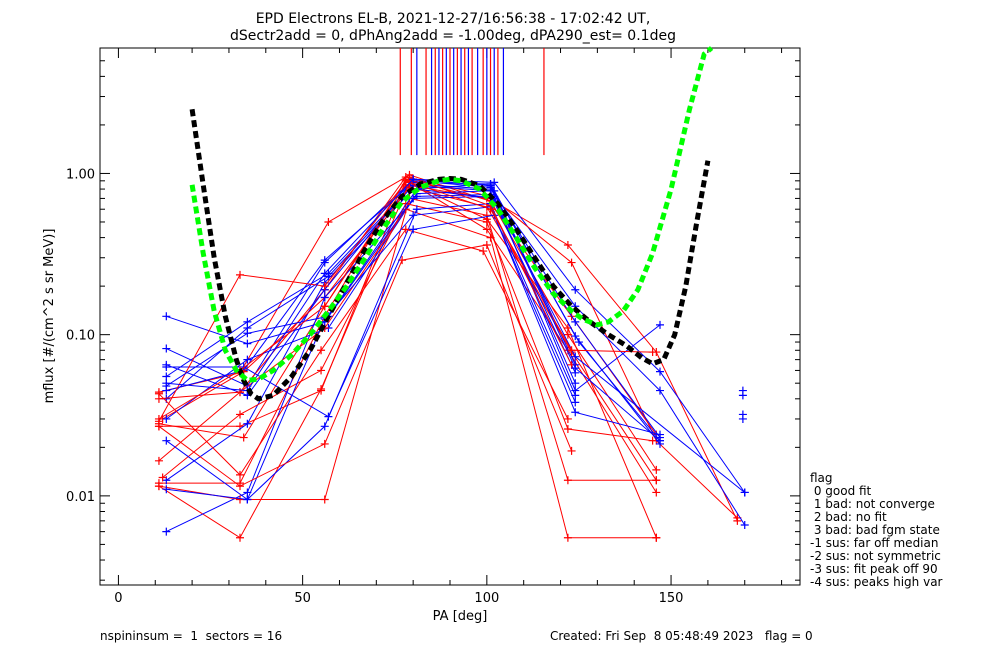 The image size is (1000, 650). I want to click on legend-item-6: -3 sus: fit peak off 90, so click(874, 569).